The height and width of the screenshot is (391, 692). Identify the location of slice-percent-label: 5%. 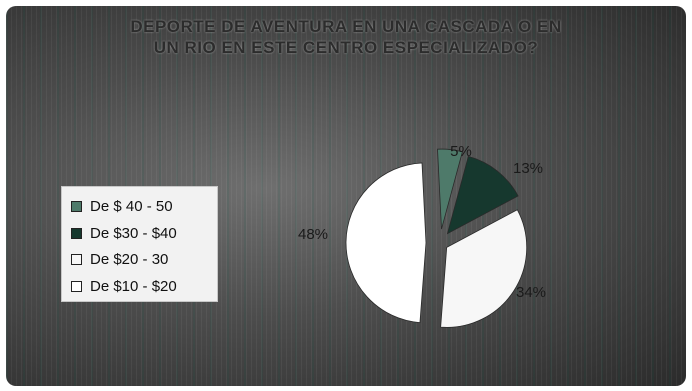
(461, 151).